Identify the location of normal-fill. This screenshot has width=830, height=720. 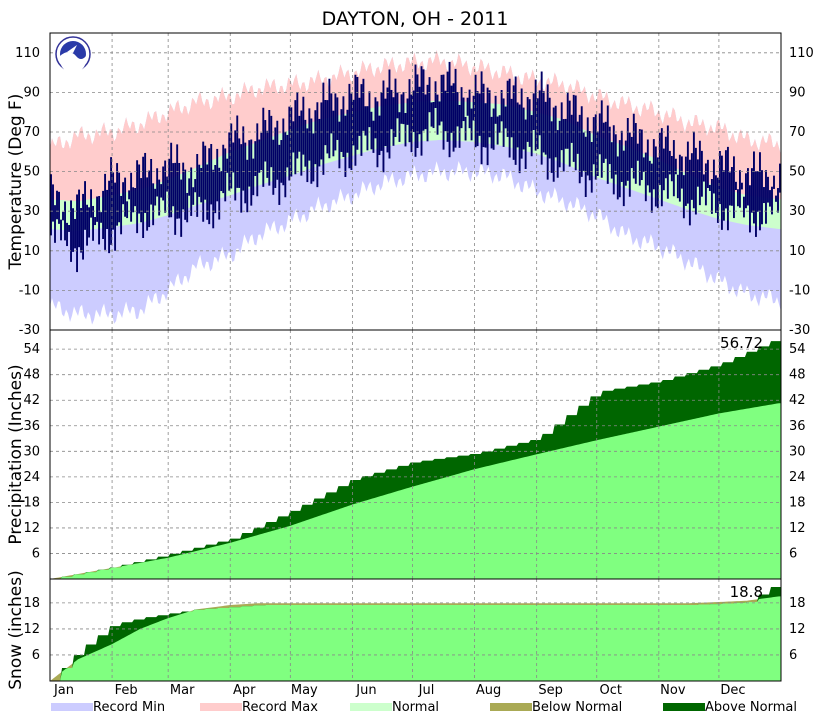
(415, 638).